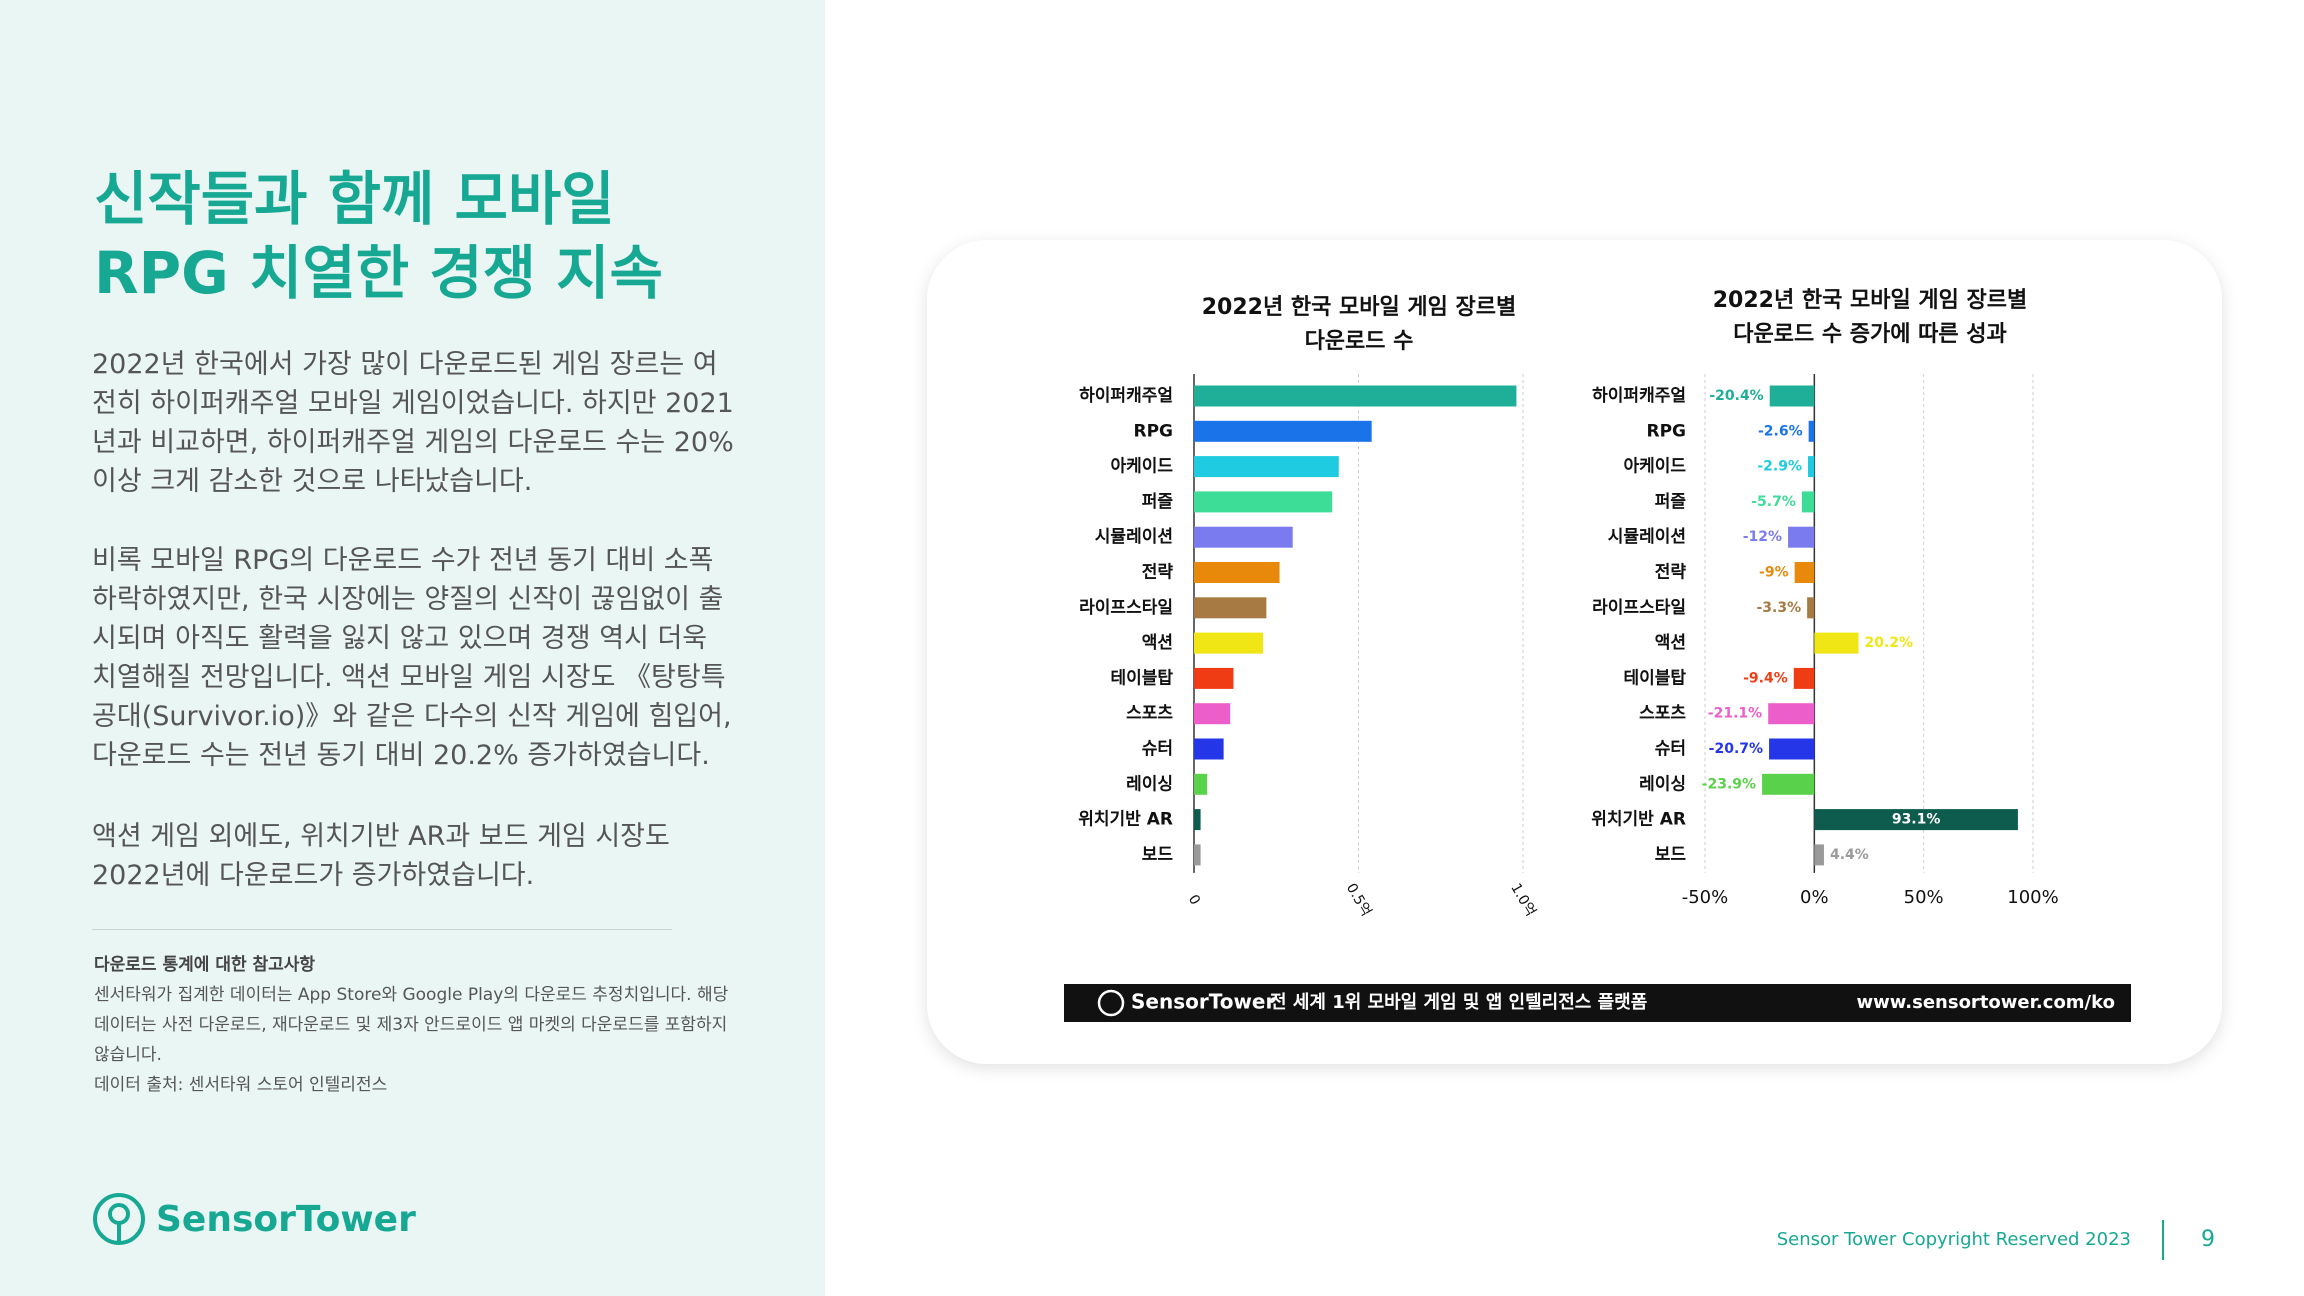 This screenshot has height=1296, width=2304. Describe the element at coordinates (286, 1219) in the screenshot. I see `logo-text: SensorTower` at that location.